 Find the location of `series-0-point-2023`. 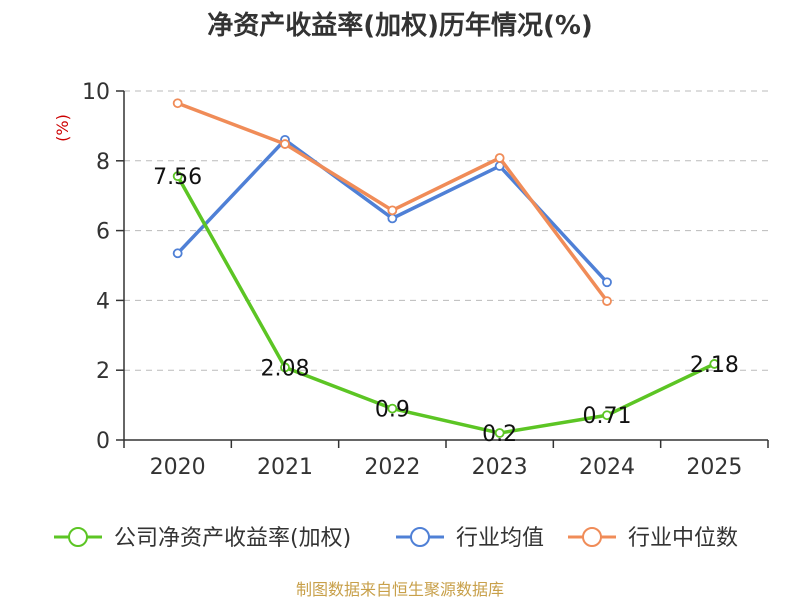

series-0-point-2023 is located at coordinates (499, 433).